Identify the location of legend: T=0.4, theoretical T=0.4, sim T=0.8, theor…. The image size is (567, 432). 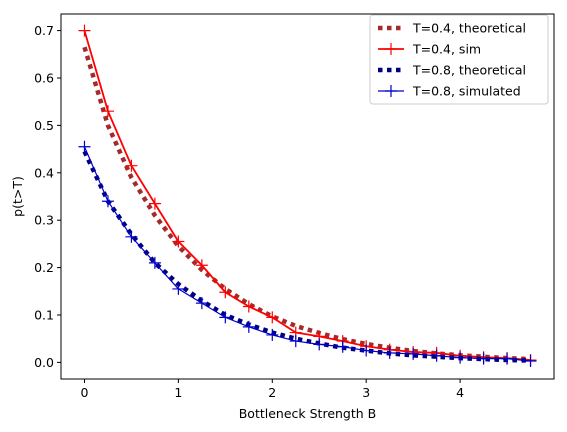
(459, 59).